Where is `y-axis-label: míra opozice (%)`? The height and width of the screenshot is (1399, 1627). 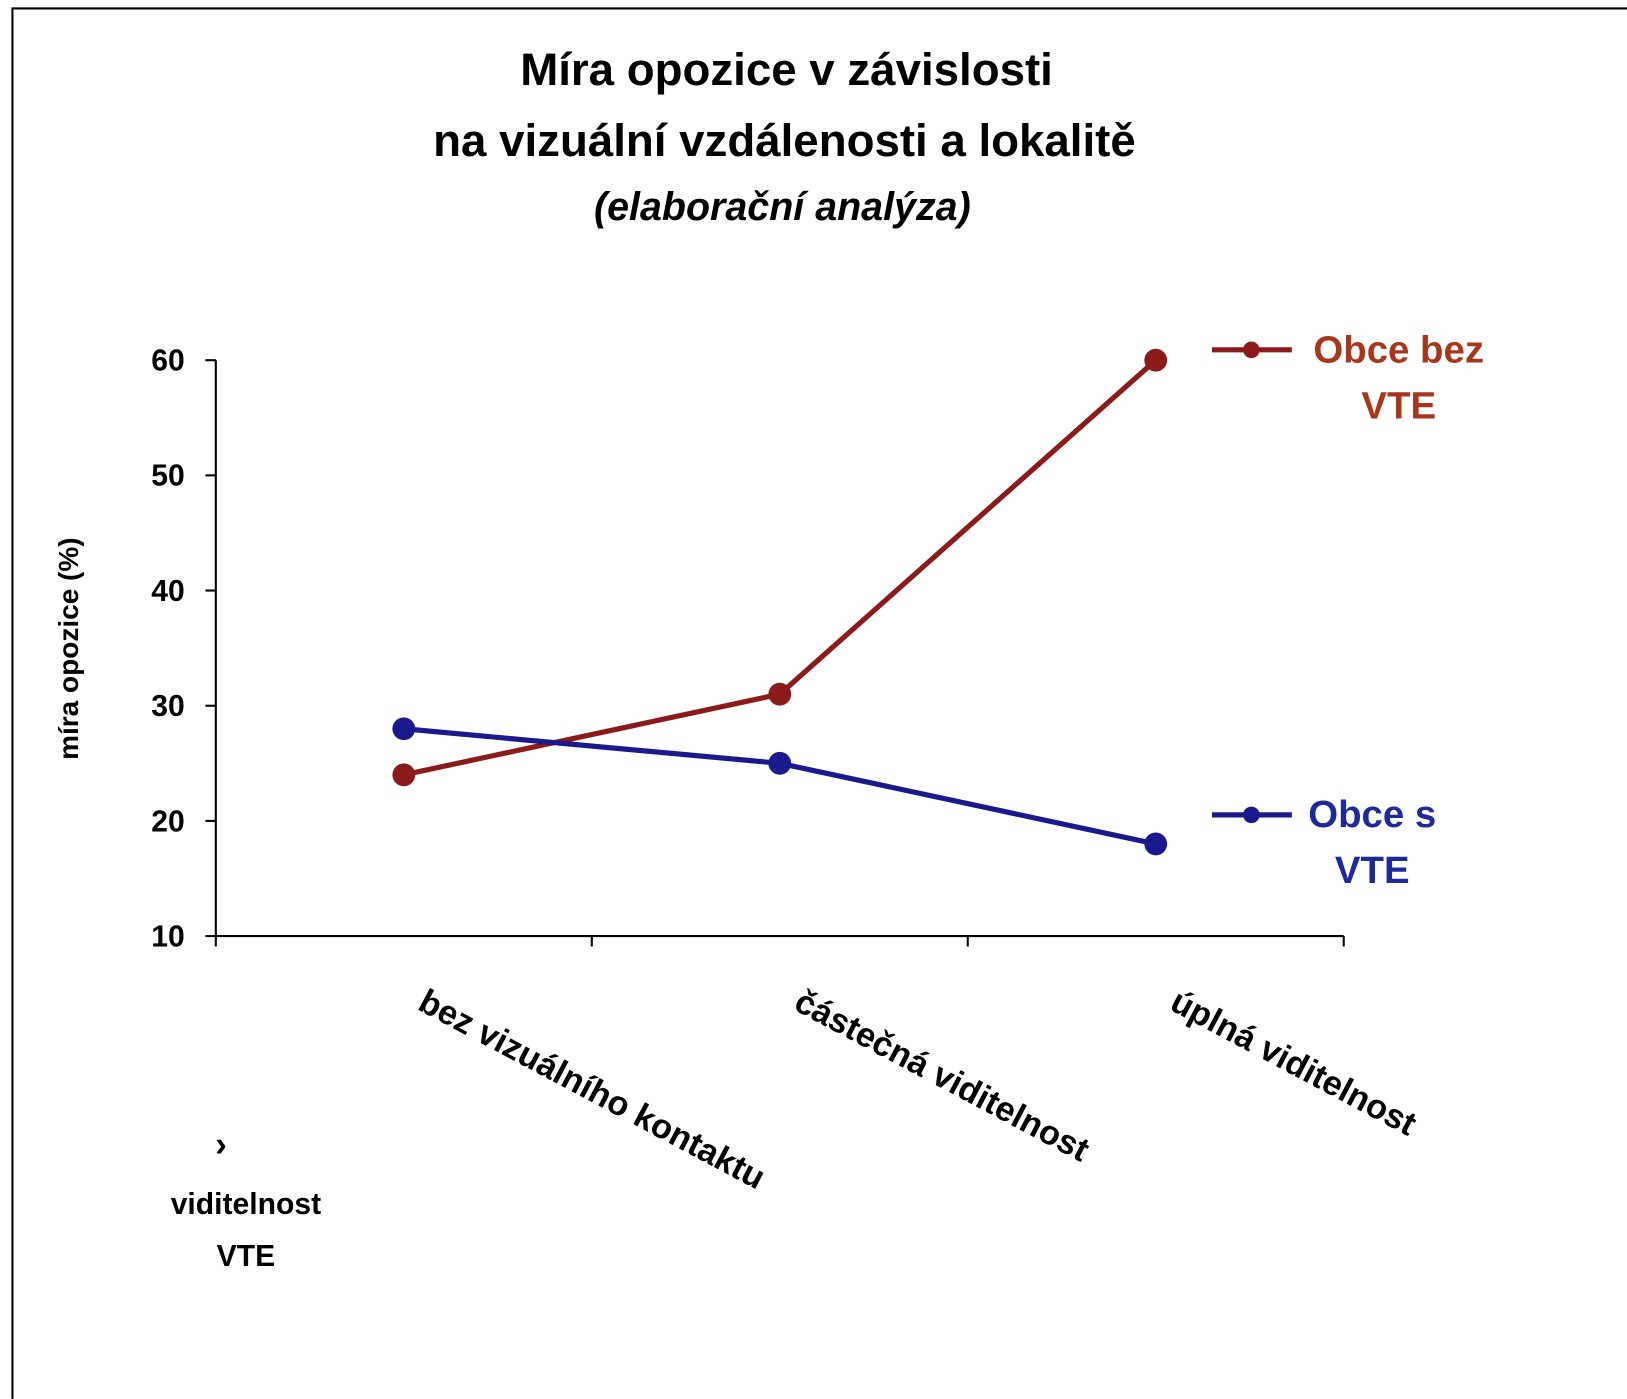 y-axis-label: míra opozice (%) is located at coordinates (68, 648).